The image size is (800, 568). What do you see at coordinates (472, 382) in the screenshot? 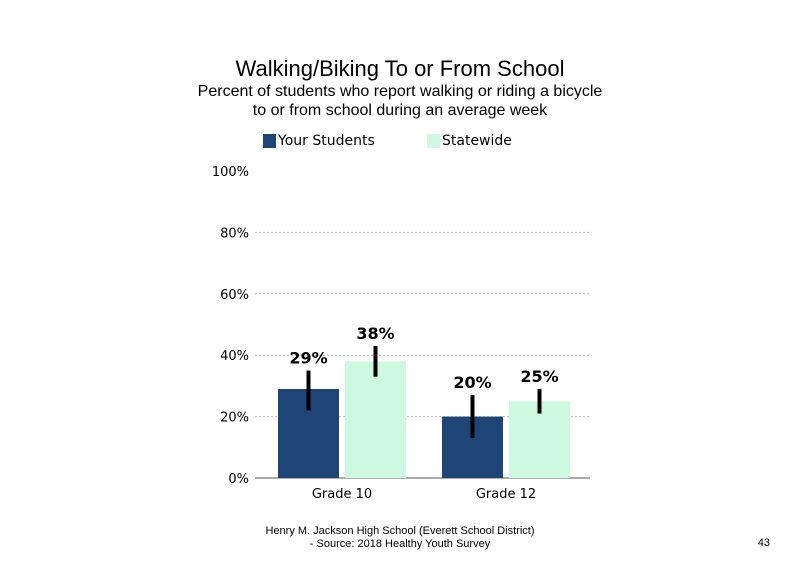
I see `data-label: 20%` at bounding box center [472, 382].